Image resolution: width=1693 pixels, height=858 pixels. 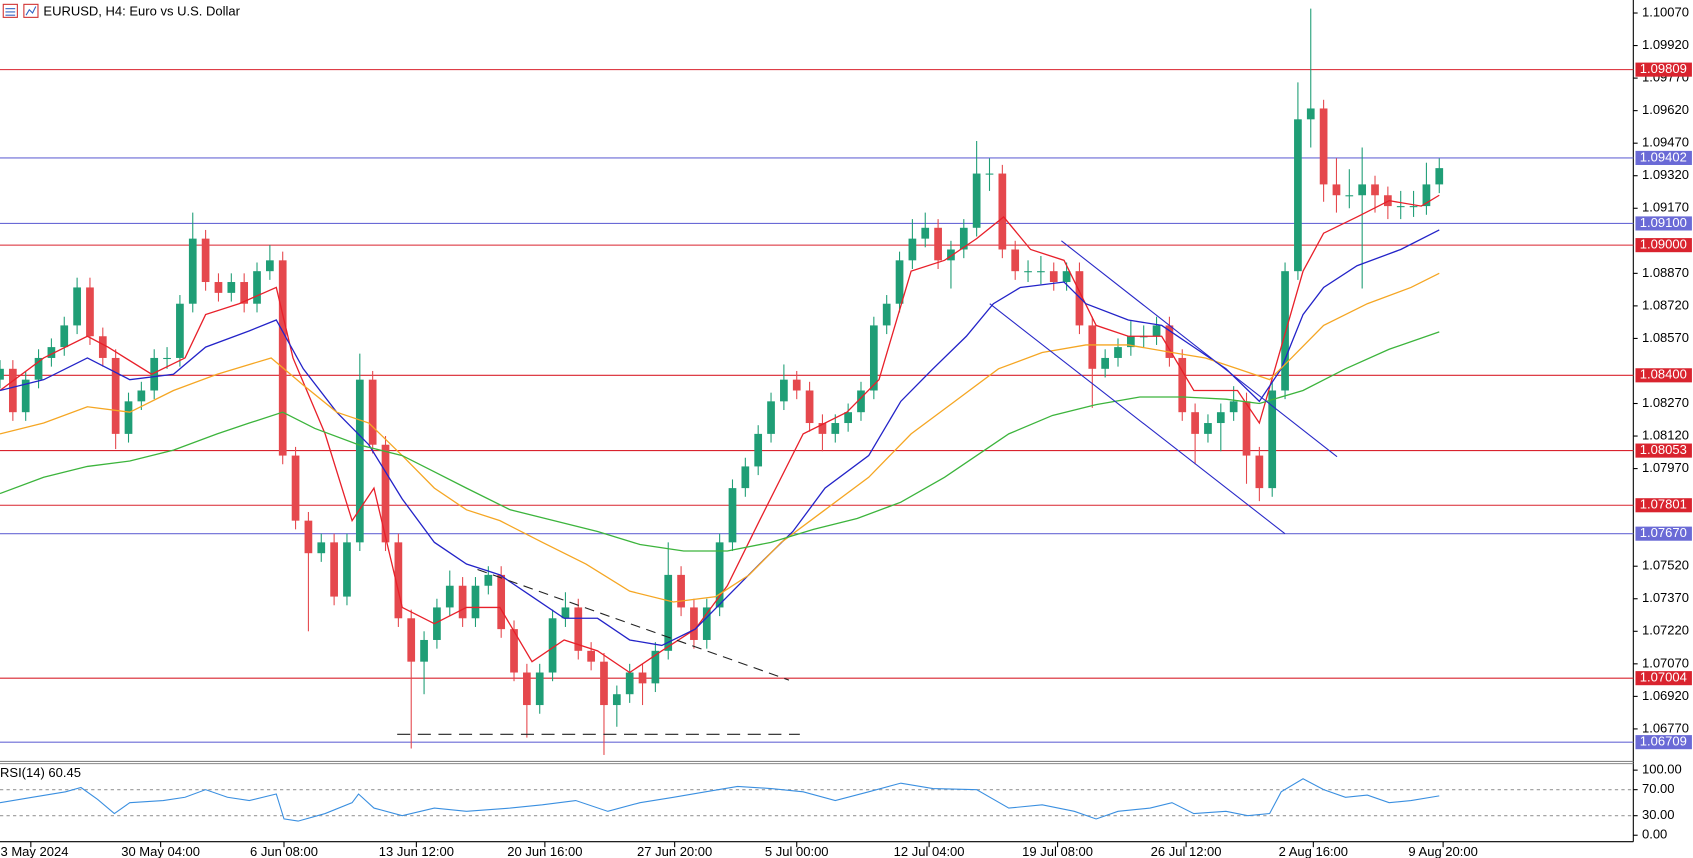 I want to click on x-tick-label: 12 Jul 04:00, so click(x=929, y=851).